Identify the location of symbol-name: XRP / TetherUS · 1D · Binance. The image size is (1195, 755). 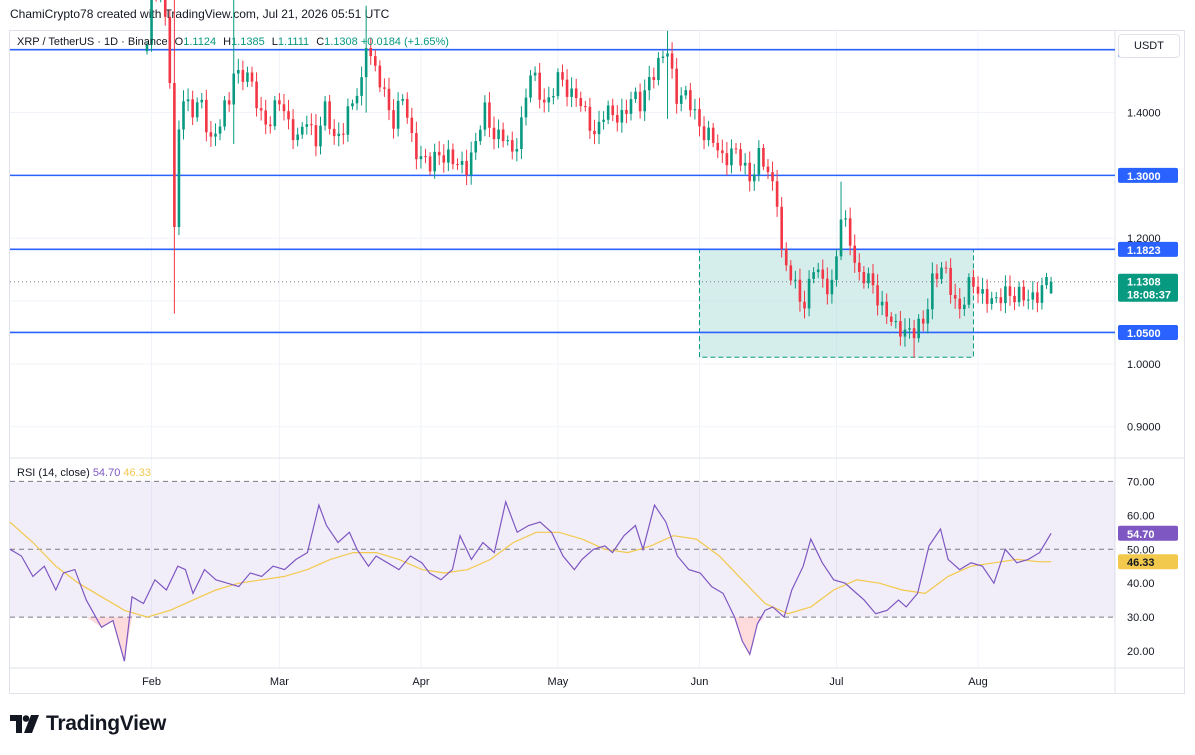
(92, 42).